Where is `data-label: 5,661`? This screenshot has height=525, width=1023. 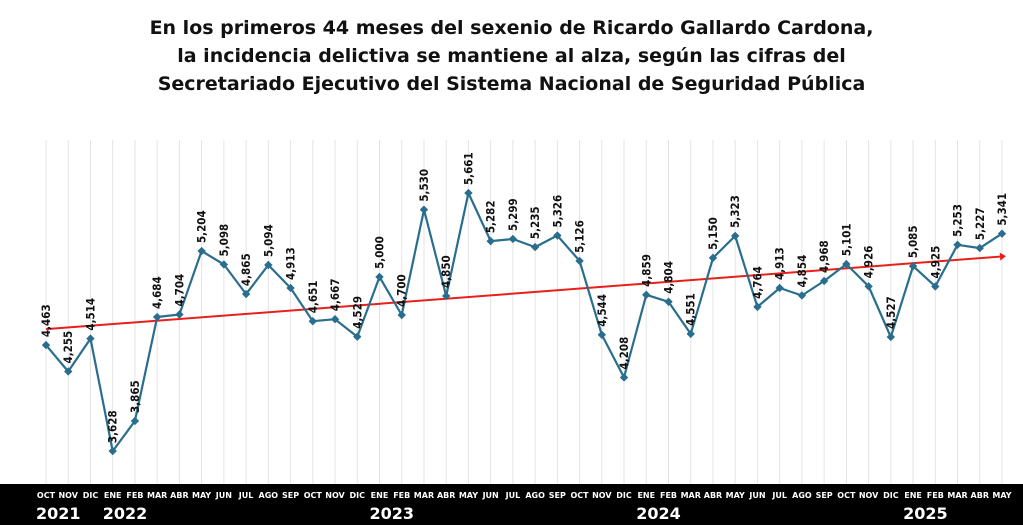 data-label: 5,661 is located at coordinates (468, 168).